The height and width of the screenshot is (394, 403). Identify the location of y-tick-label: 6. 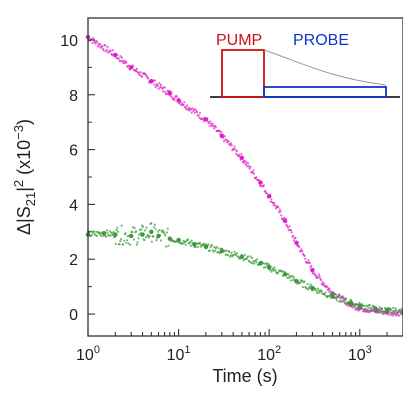
(73, 151).